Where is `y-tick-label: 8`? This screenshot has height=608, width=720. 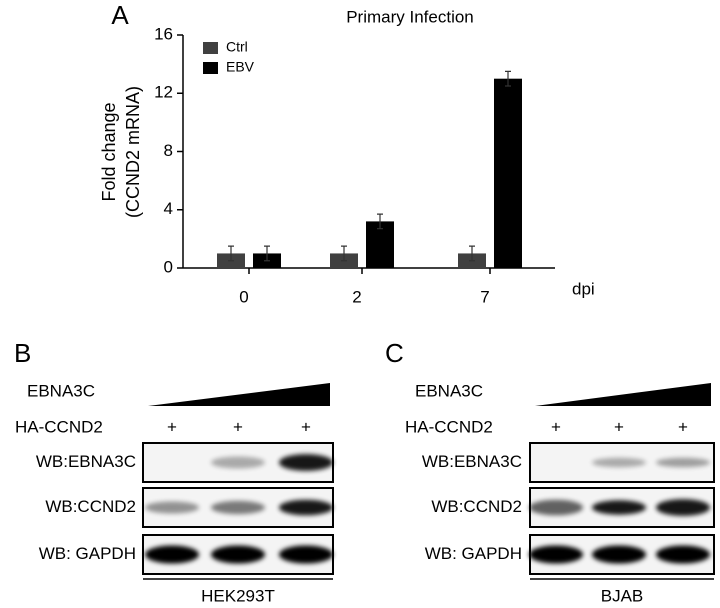 y-tick-label: 8 is located at coordinates (168, 150).